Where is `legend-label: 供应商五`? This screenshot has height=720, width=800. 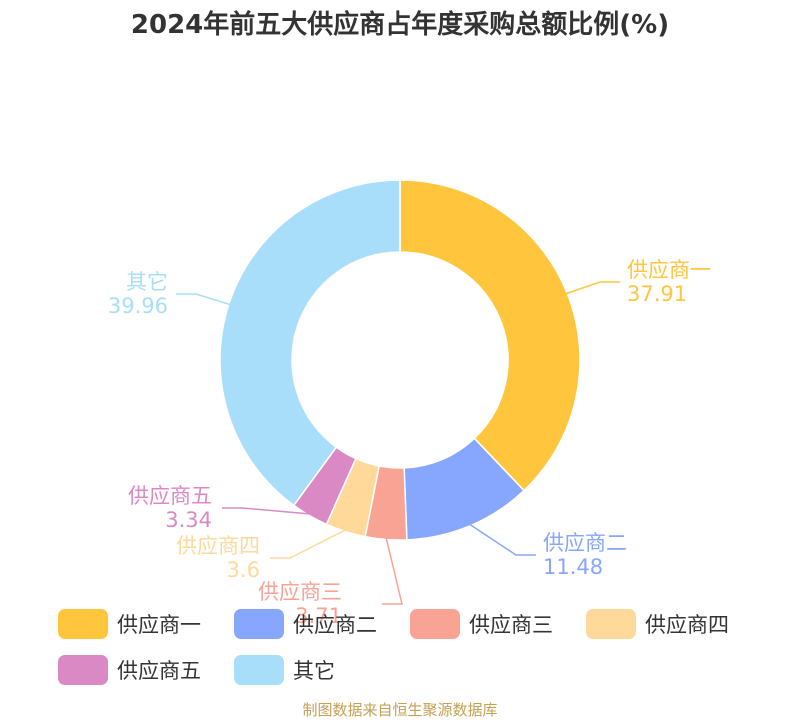 legend-label: 供应商五 is located at coordinates (159, 671).